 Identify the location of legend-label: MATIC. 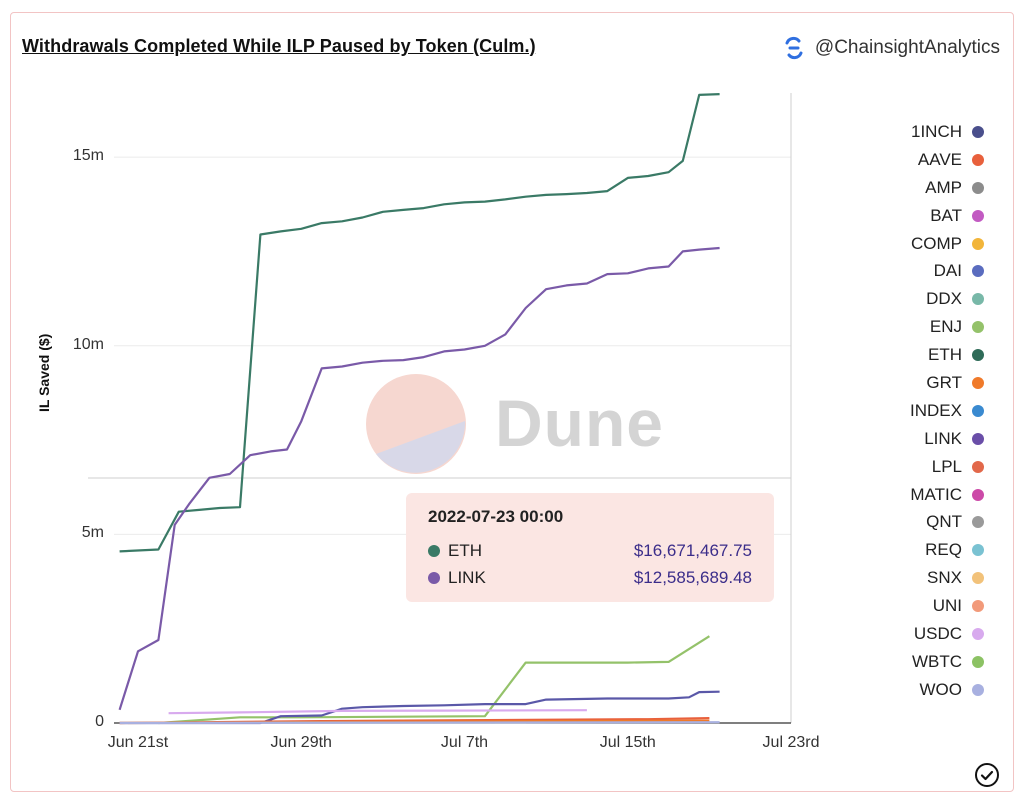
(936, 494).